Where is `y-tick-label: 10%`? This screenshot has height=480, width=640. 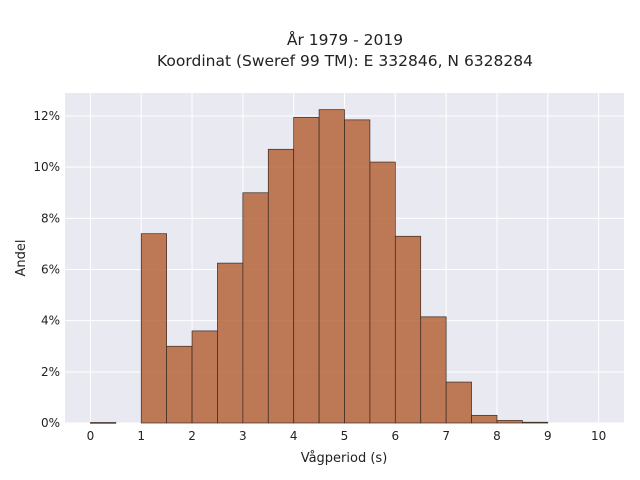
y-tick-label: 10% is located at coordinates (46, 167).